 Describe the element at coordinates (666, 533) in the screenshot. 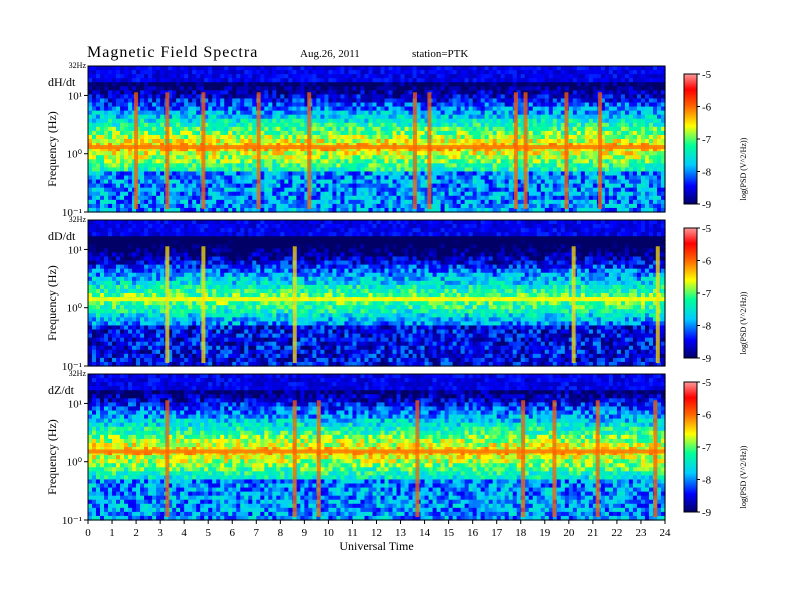

I see `x-tick-label: 24` at that location.